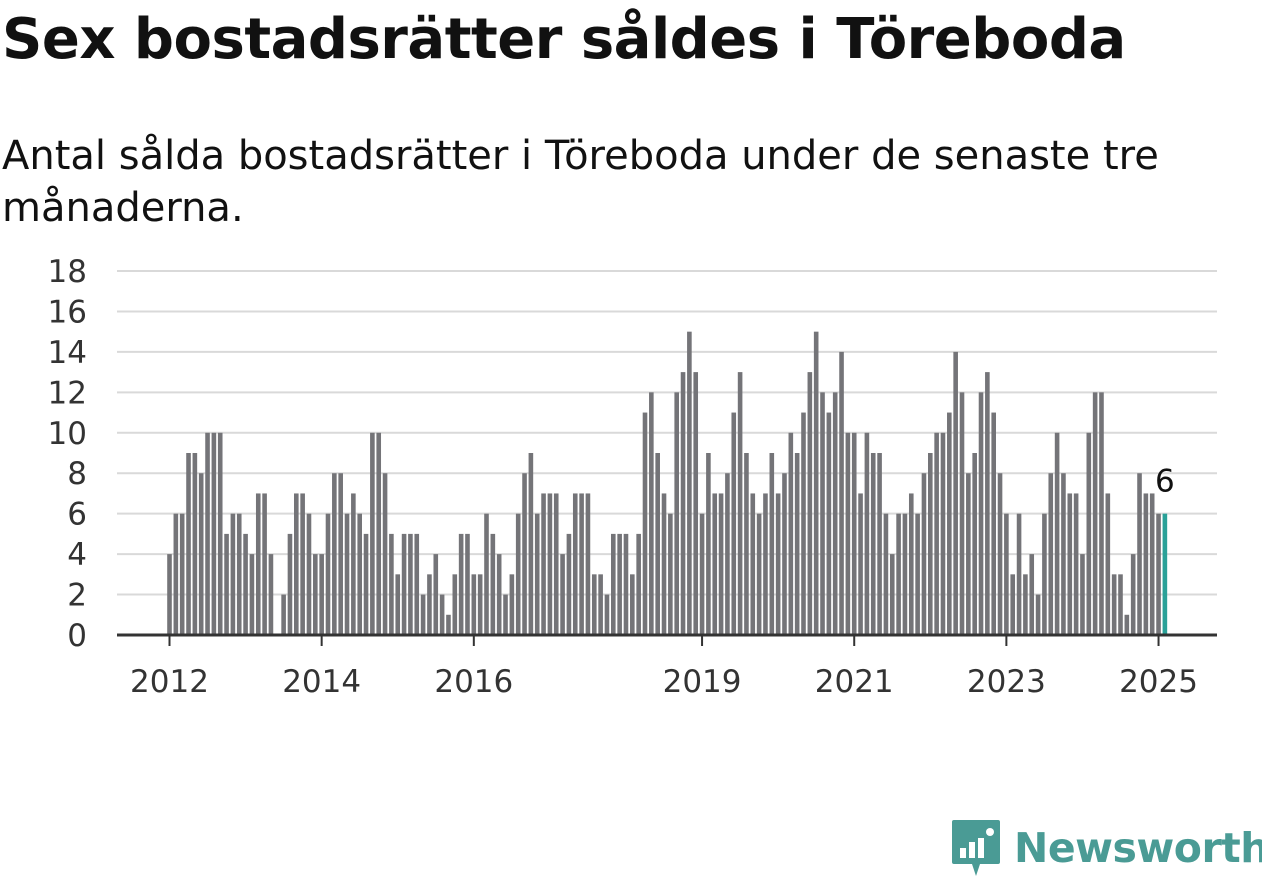 Image resolution: width=1262 pixels, height=879 pixels. I want to click on y-tick-label: 6, so click(77, 515).